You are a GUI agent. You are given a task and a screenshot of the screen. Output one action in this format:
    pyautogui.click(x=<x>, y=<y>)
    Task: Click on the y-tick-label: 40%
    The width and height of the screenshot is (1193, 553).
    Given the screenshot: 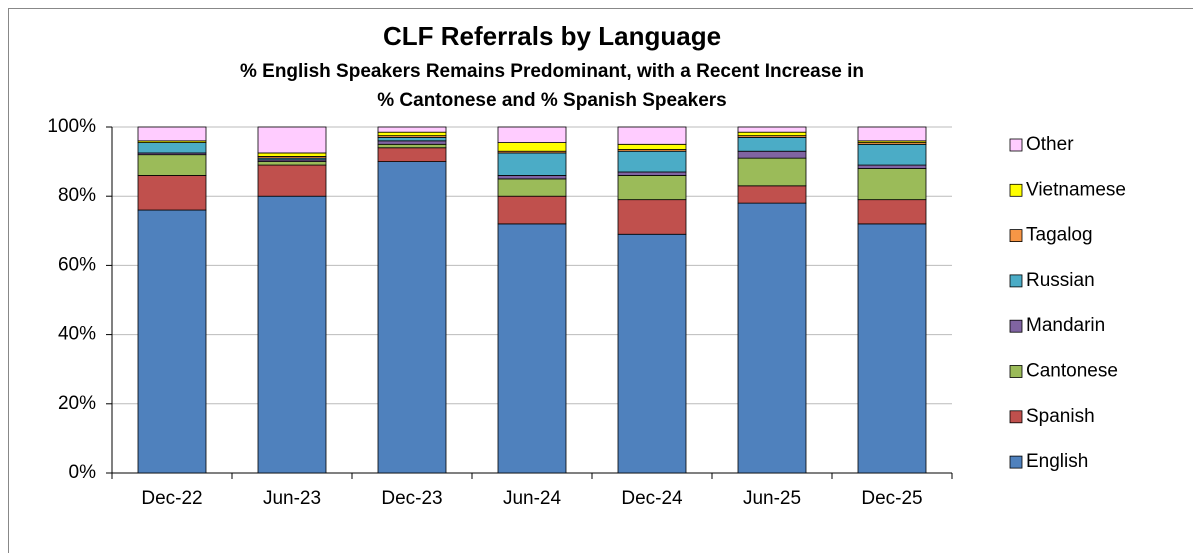 What is the action you would take?
    pyautogui.click(x=77, y=334)
    